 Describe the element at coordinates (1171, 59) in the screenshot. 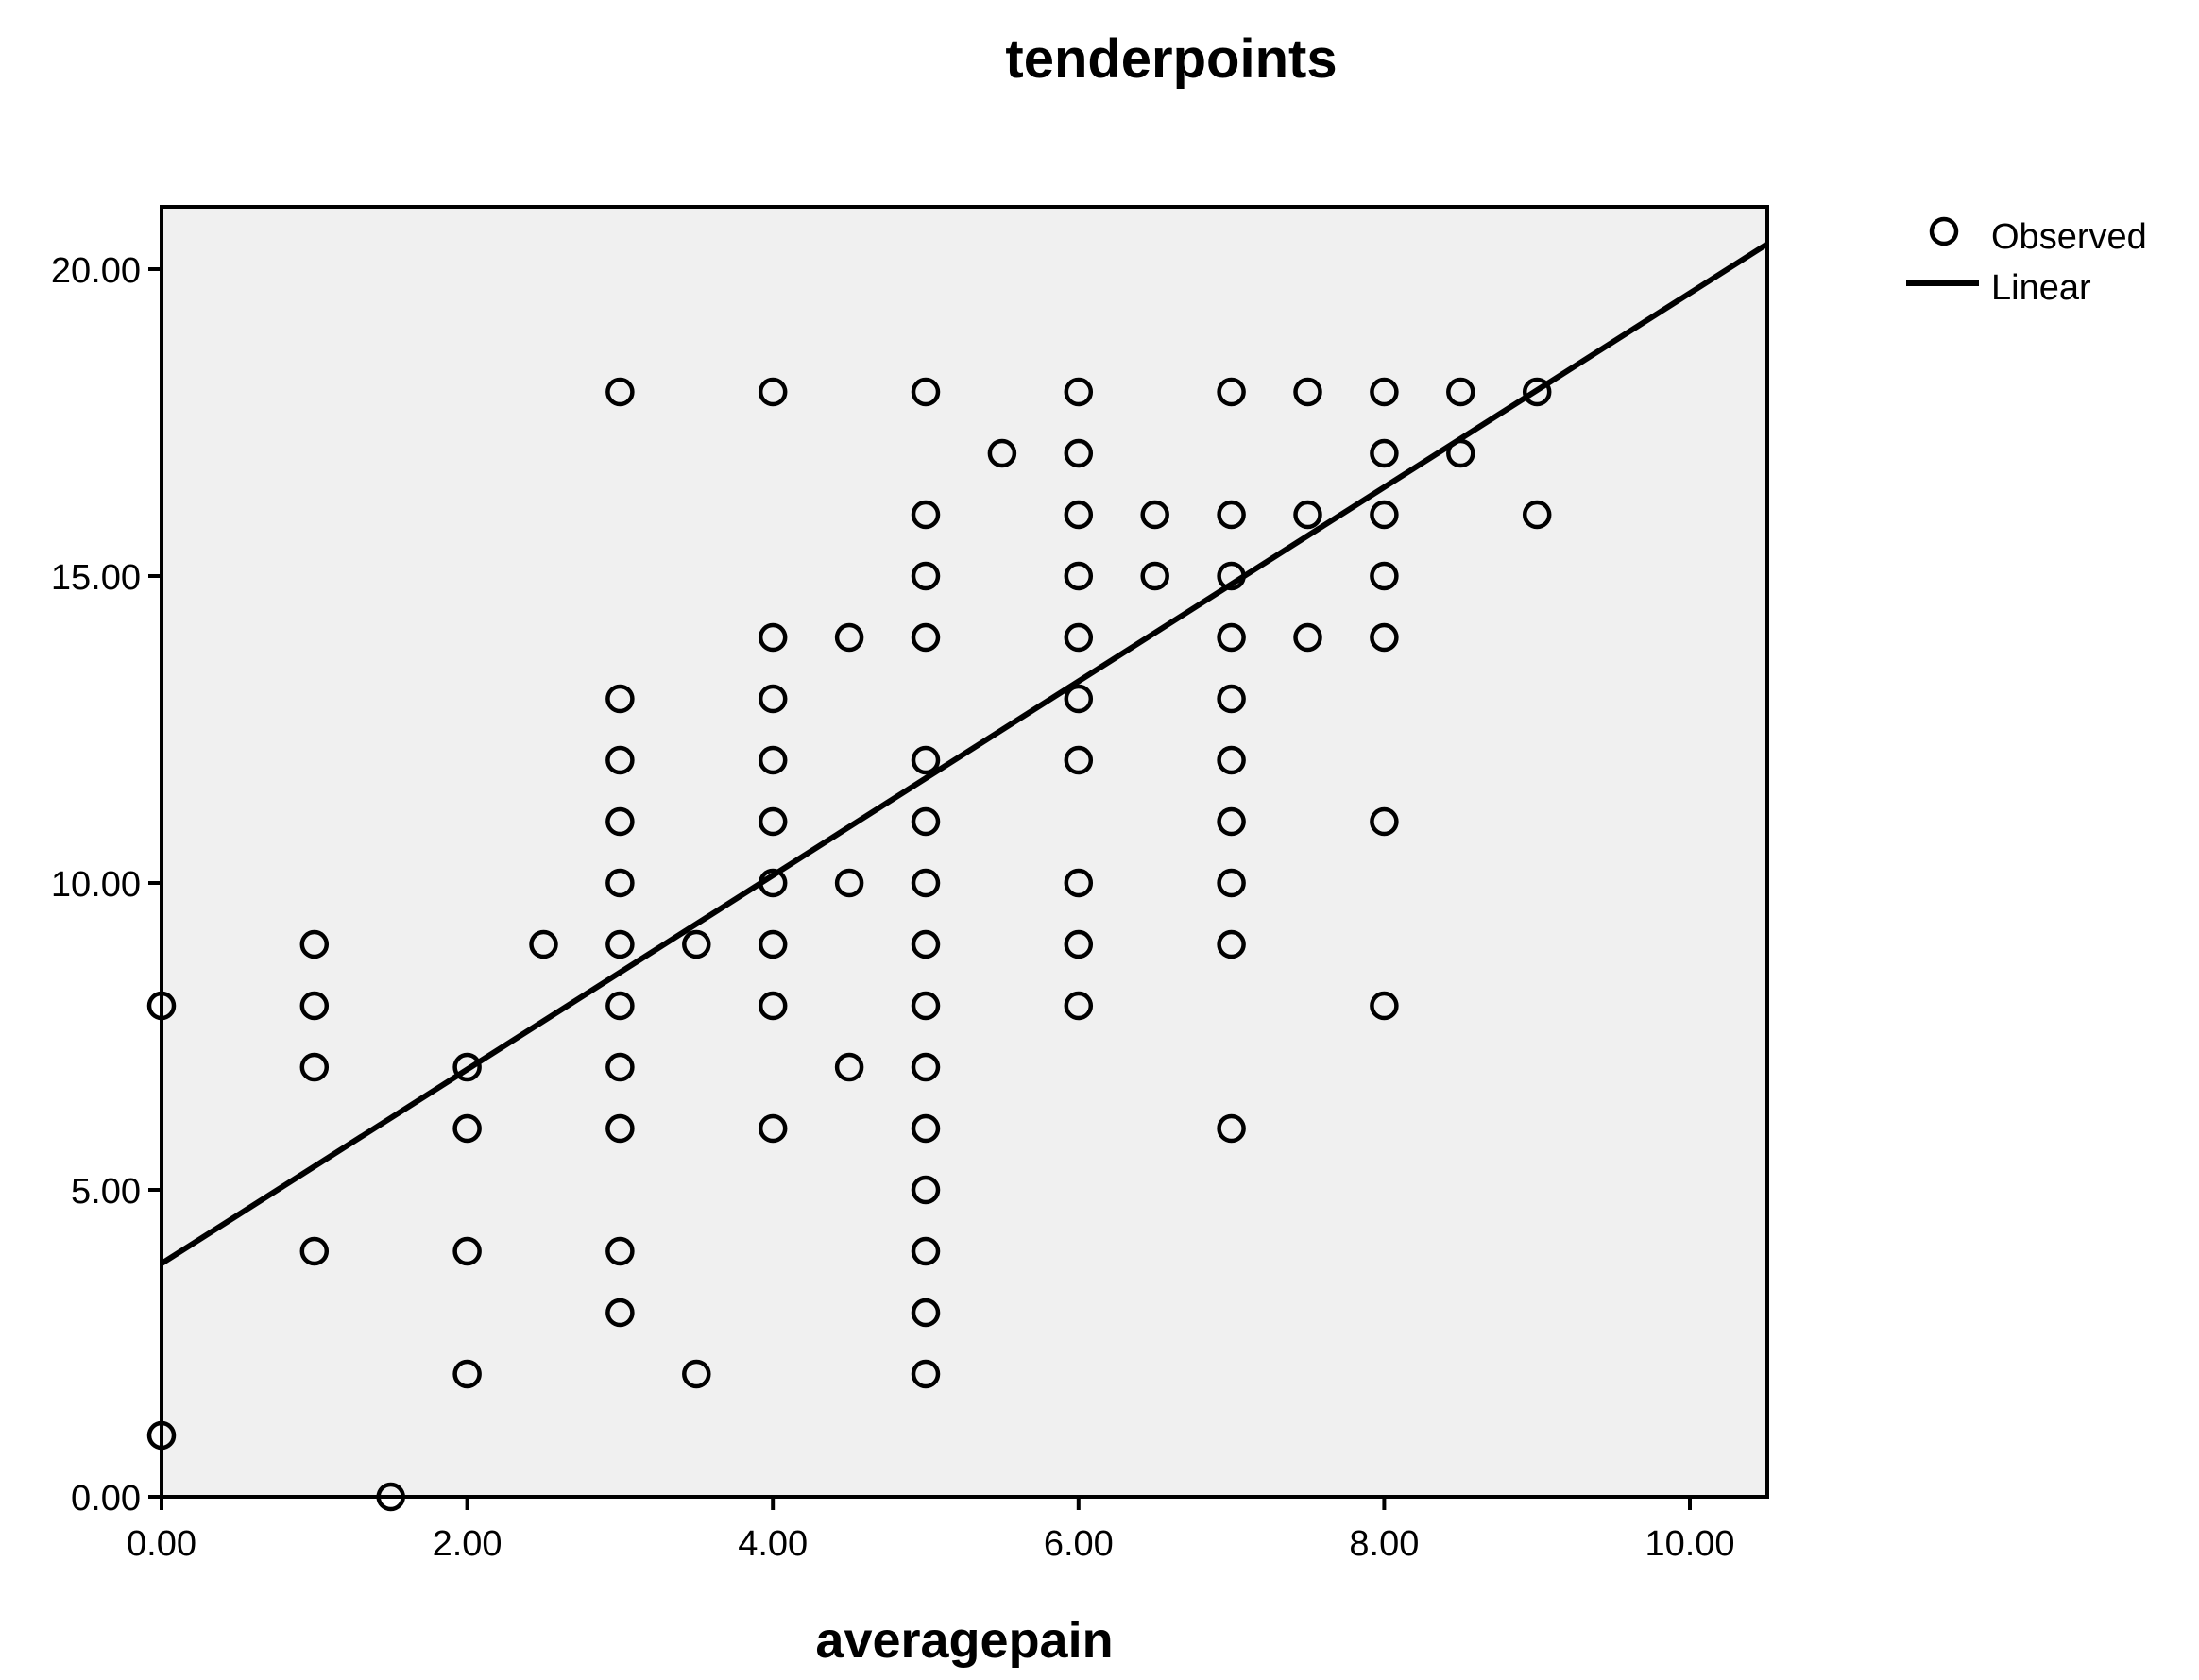

I see `chart-title: tenderpoints` at that location.